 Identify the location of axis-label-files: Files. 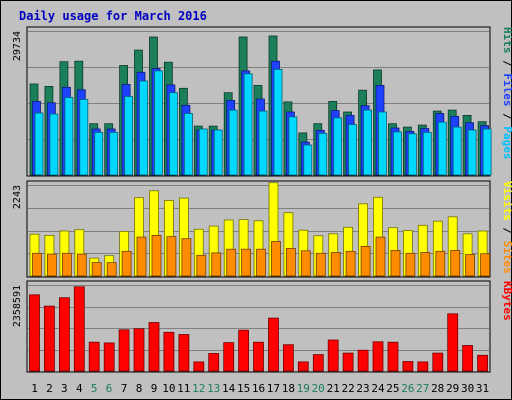
(506, 89).